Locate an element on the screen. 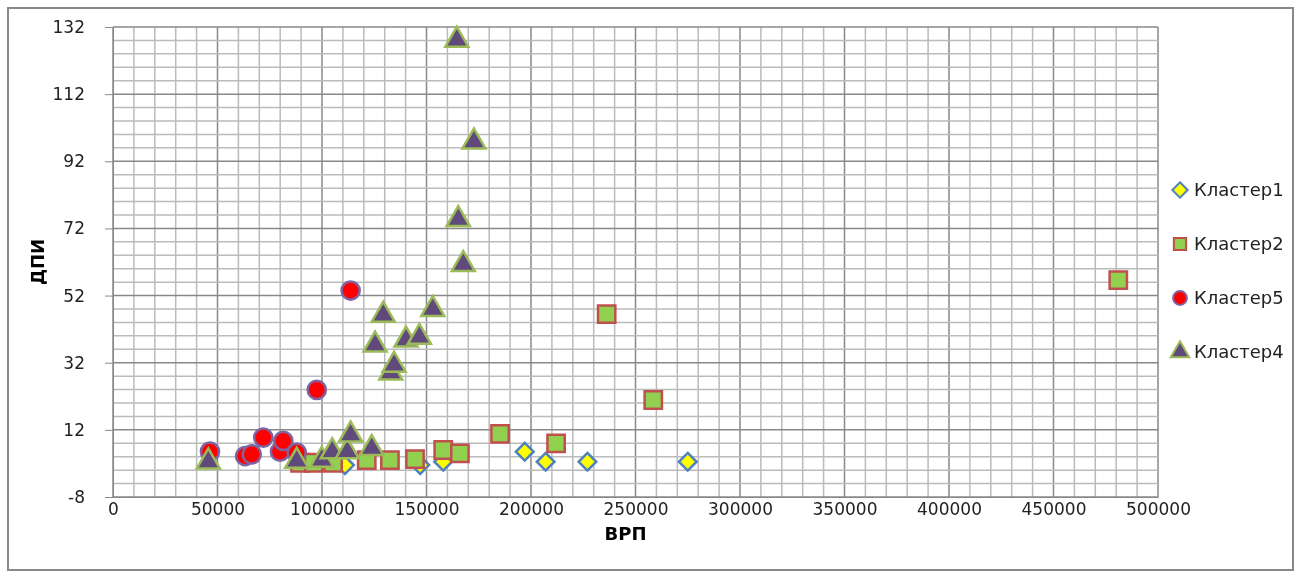 The image size is (1301, 574). y-tick-label: 12 is located at coordinates (74, 429).